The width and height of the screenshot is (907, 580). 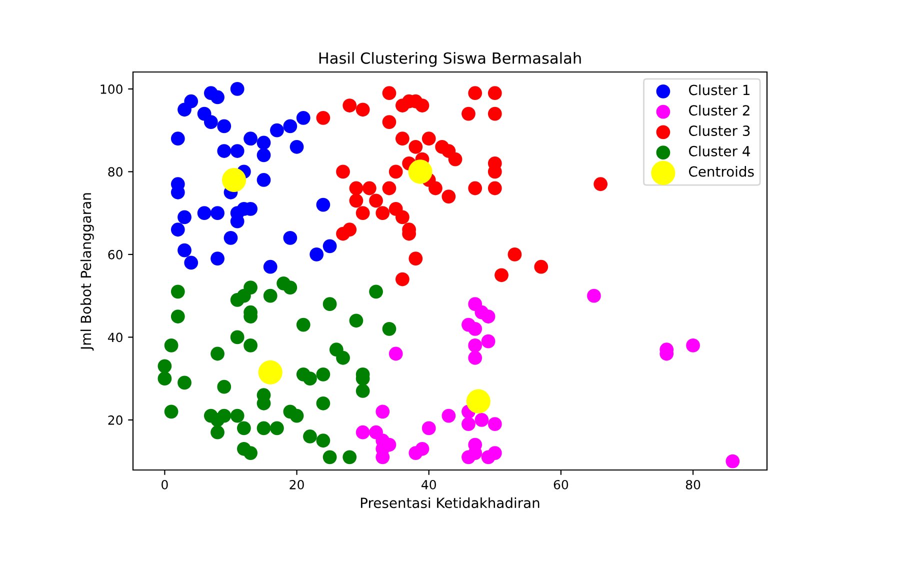 I want to click on legend-label: Cluster 1, so click(x=719, y=90).